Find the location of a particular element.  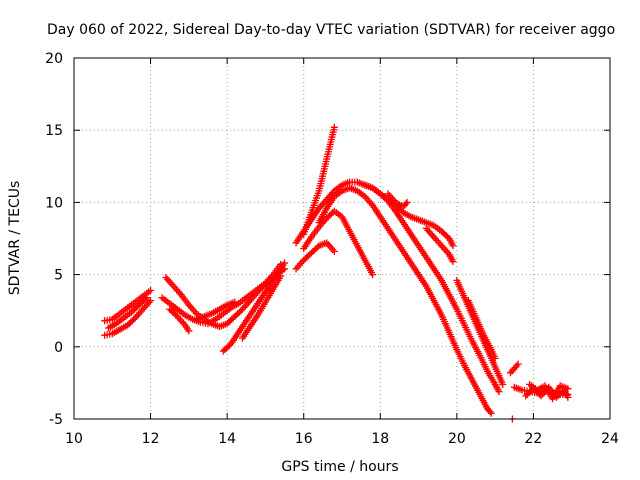

y-tick-label: 5 is located at coordinates (58, 276).